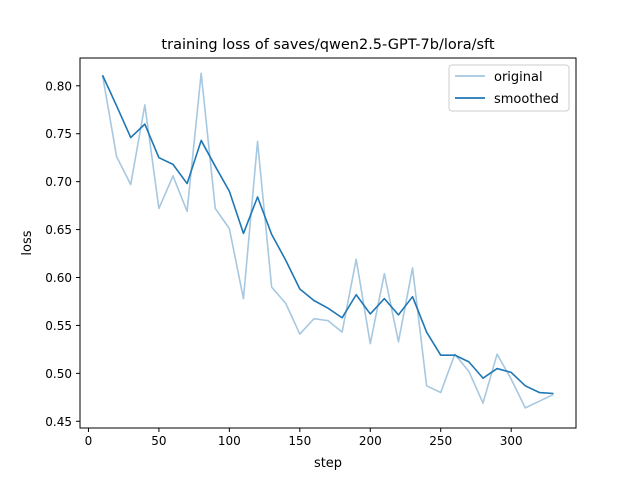 The height and width of the screenshot is (484, 640). I want to click on y-axis-ticks: 0.45 0.50 0.55 0.60 0.65 0.70 0.75 0.80, so click(62, 254).